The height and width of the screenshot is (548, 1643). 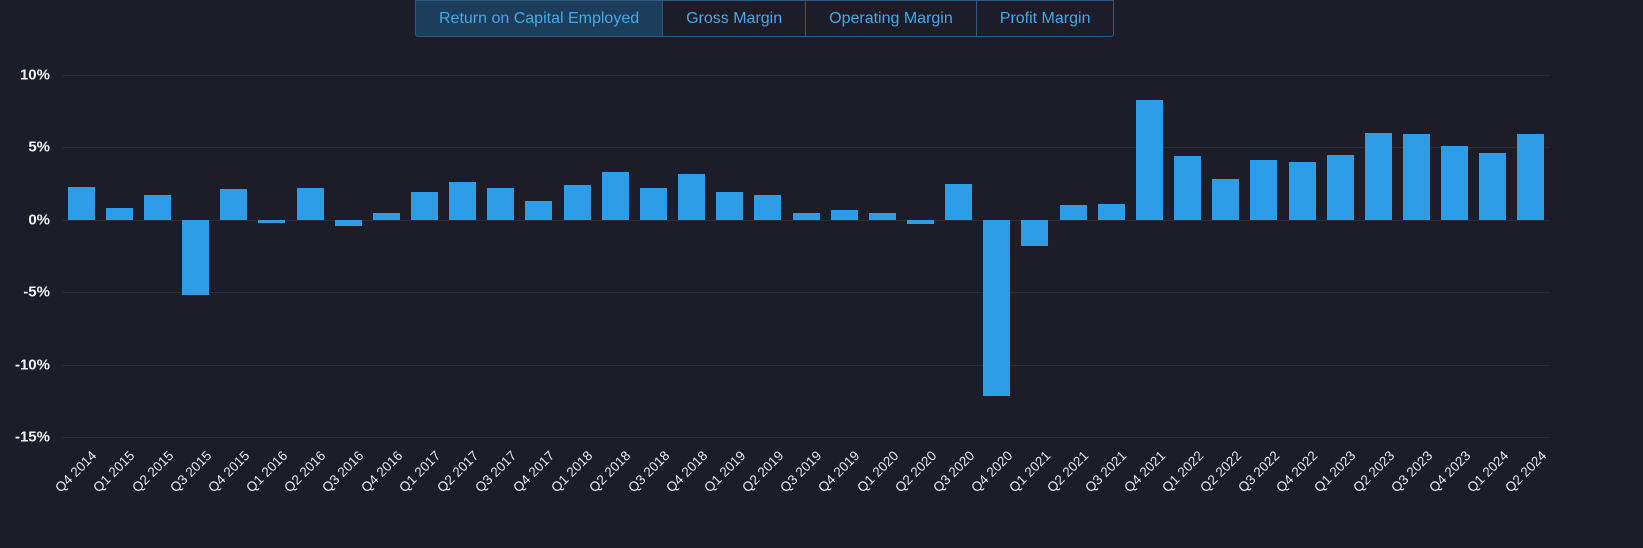 I want to click on bar-q4-2014, so click(x=81, y=203).